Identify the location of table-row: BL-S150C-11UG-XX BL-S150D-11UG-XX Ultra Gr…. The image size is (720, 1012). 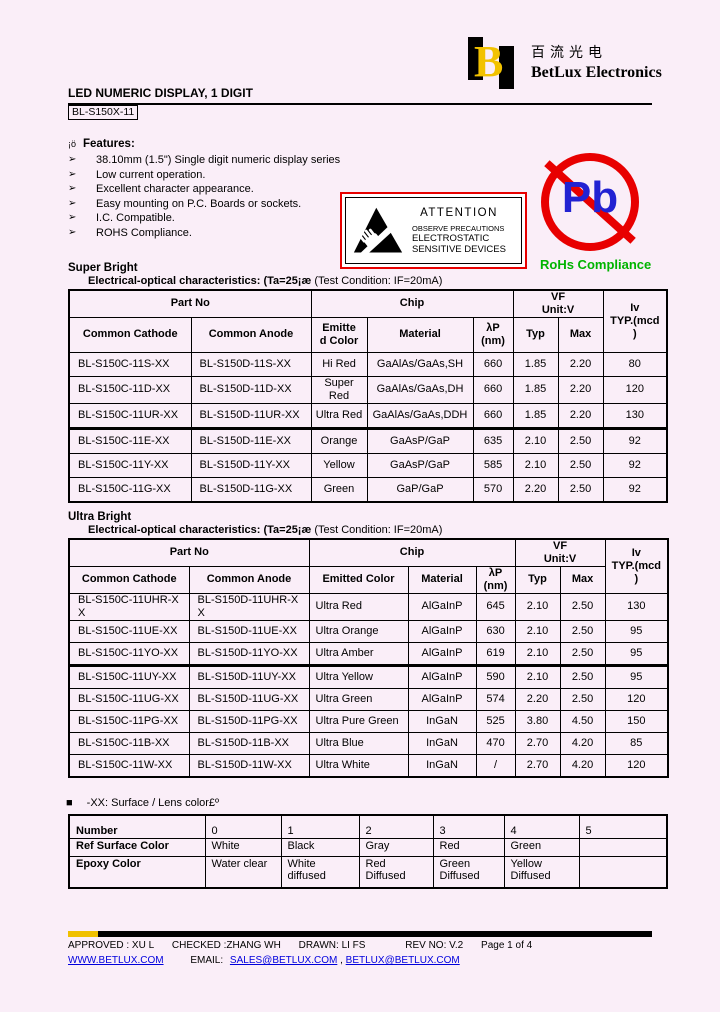
(368, 699).